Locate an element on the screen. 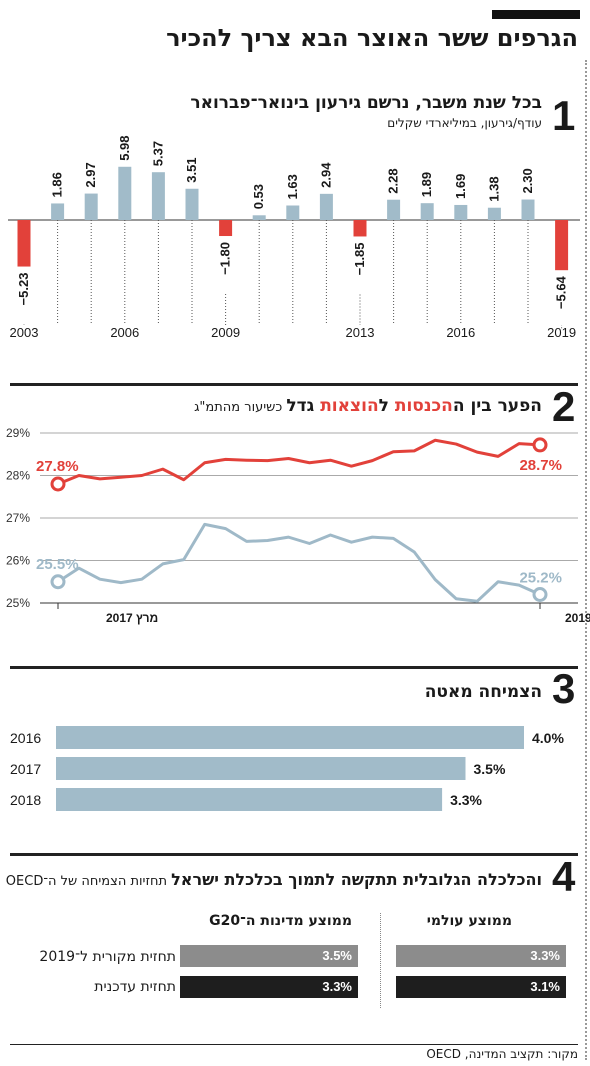  bar-2005 is located at coordinates (91, 206).